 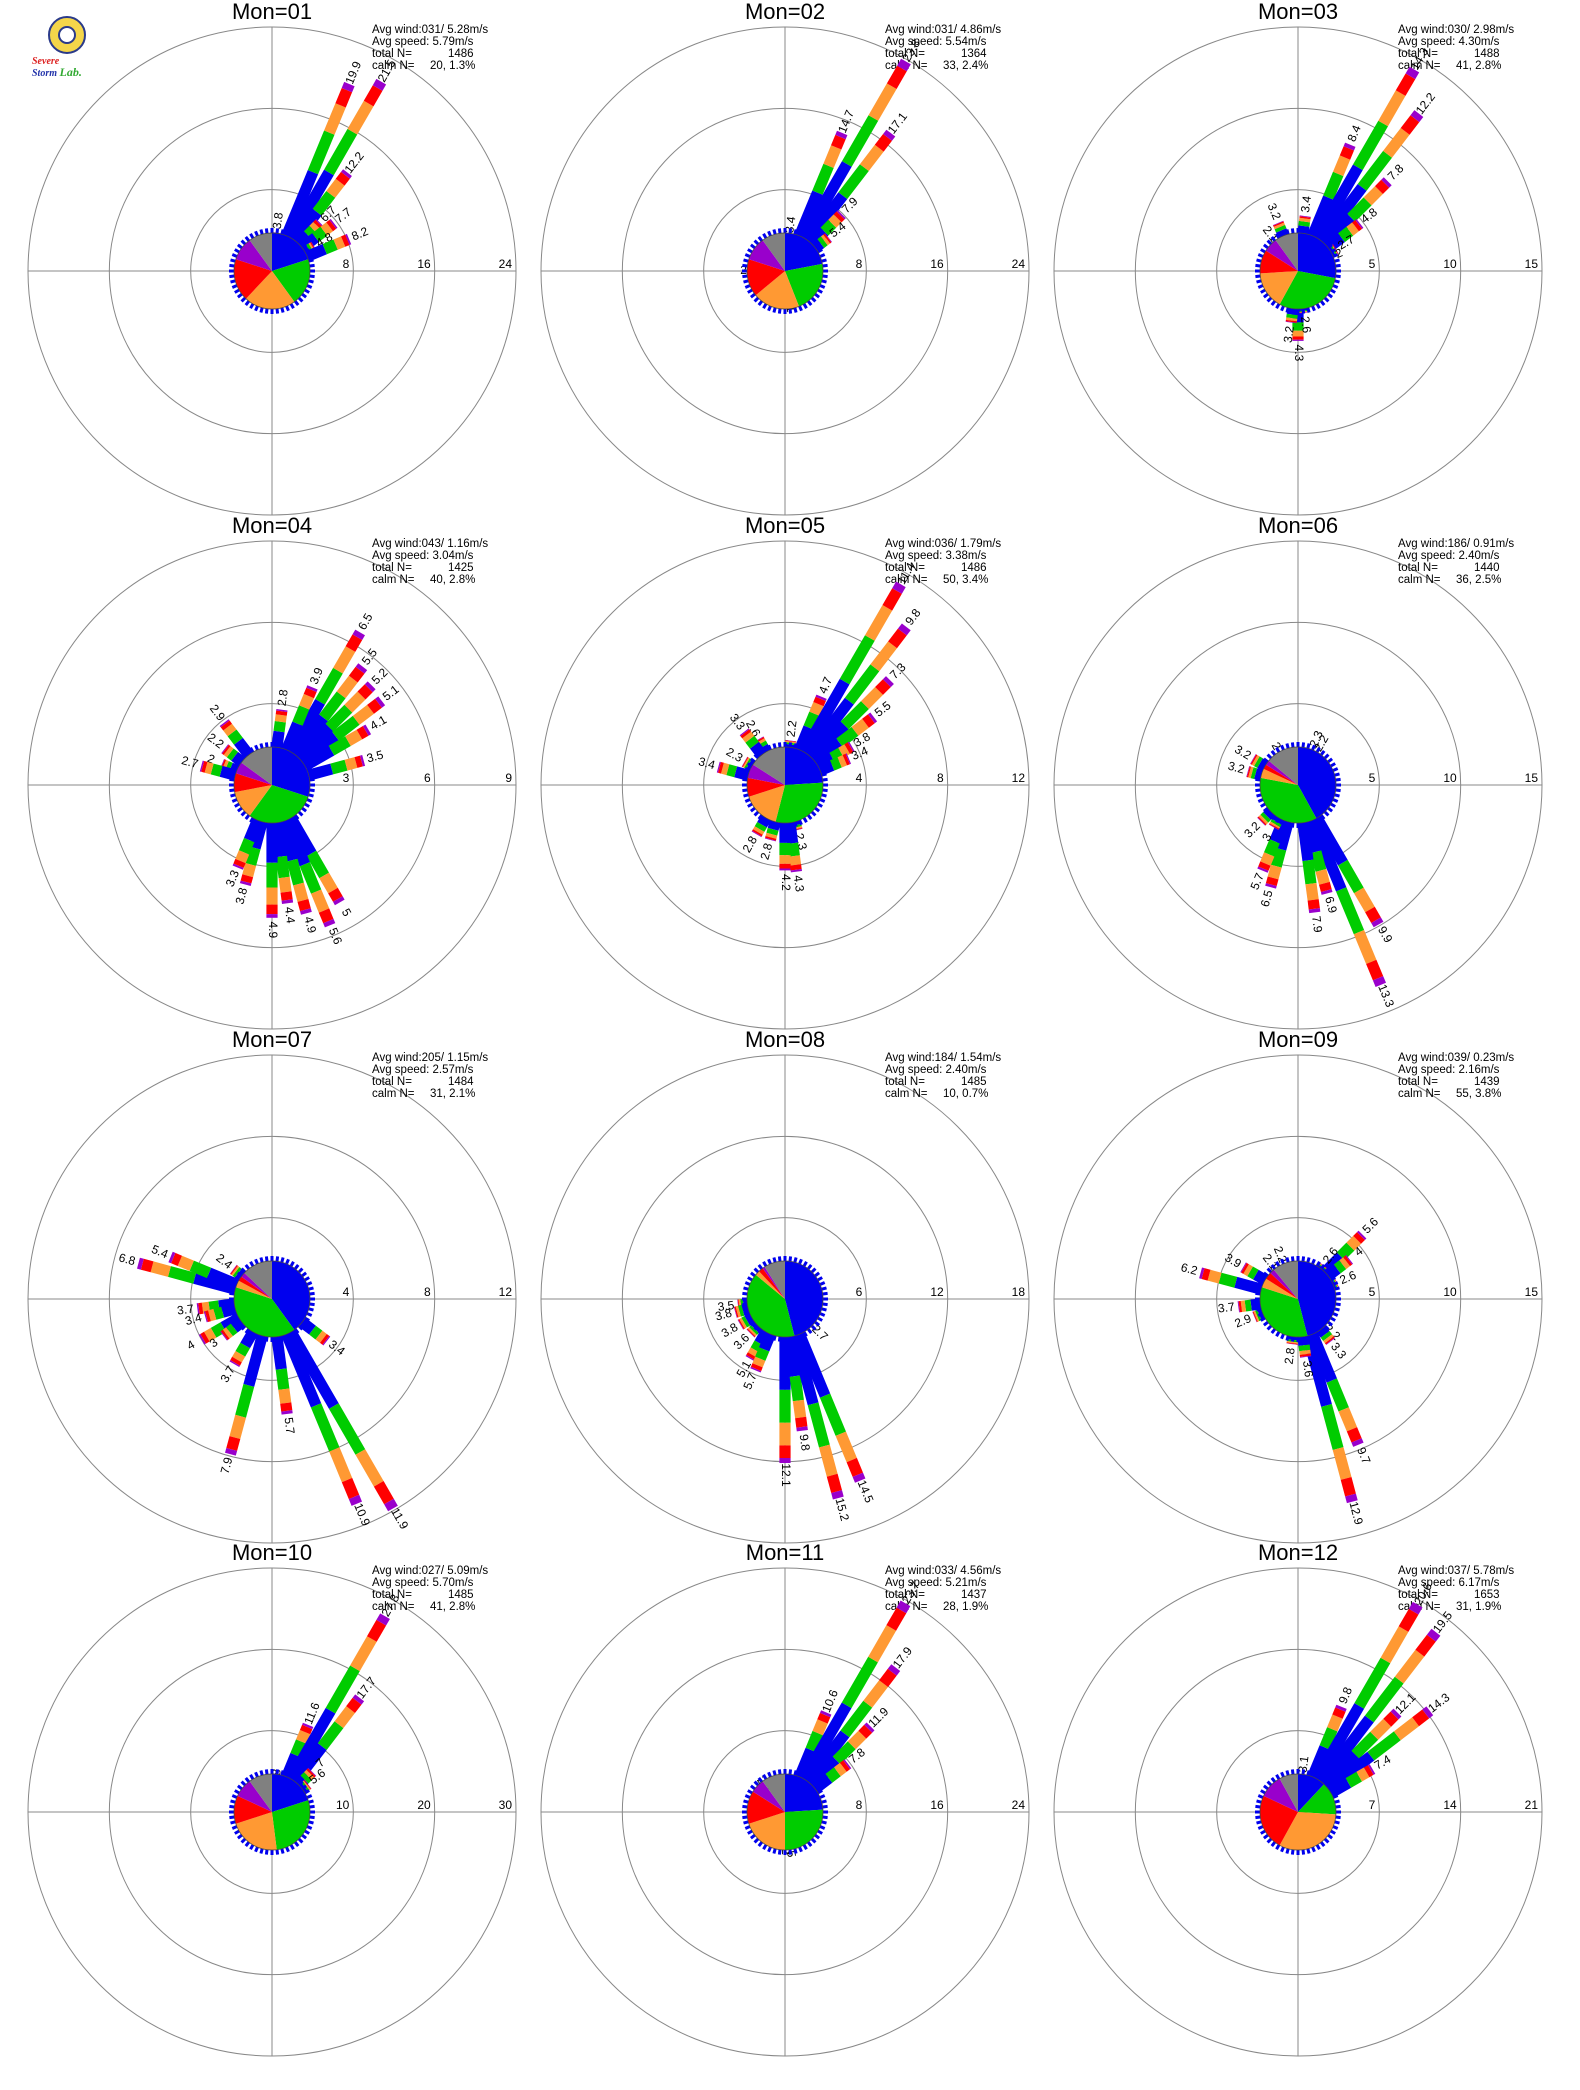 I want to click on ring-label: 4, so click(x=859, y=778).